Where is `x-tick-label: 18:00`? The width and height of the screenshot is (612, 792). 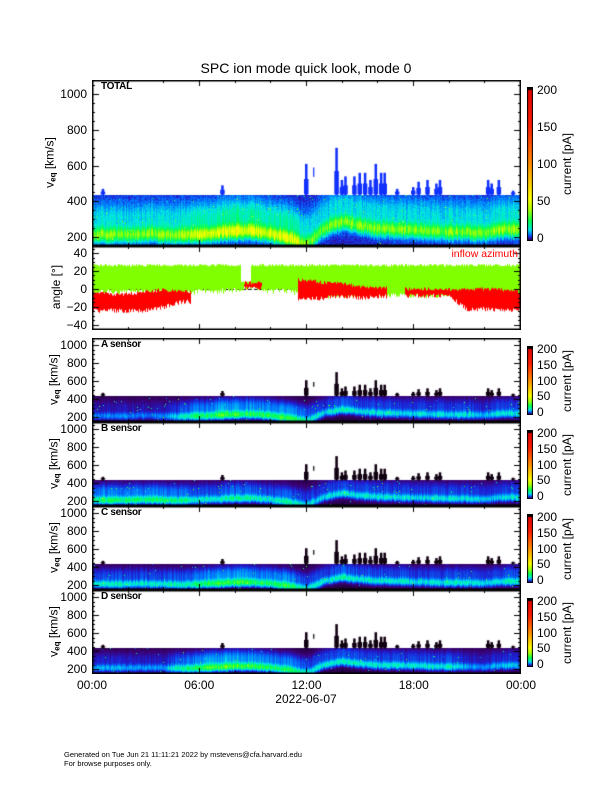
x-tick-label: 18:00 is located at coordinates (413, 685).